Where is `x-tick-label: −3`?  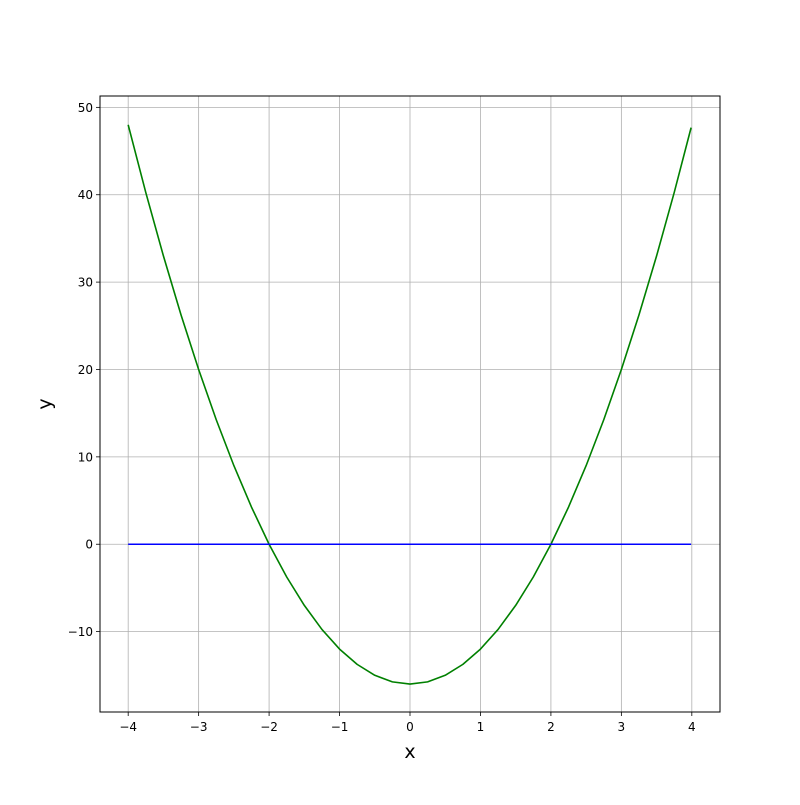
x-tick-label: −3 is located at coordinates (199, 727).